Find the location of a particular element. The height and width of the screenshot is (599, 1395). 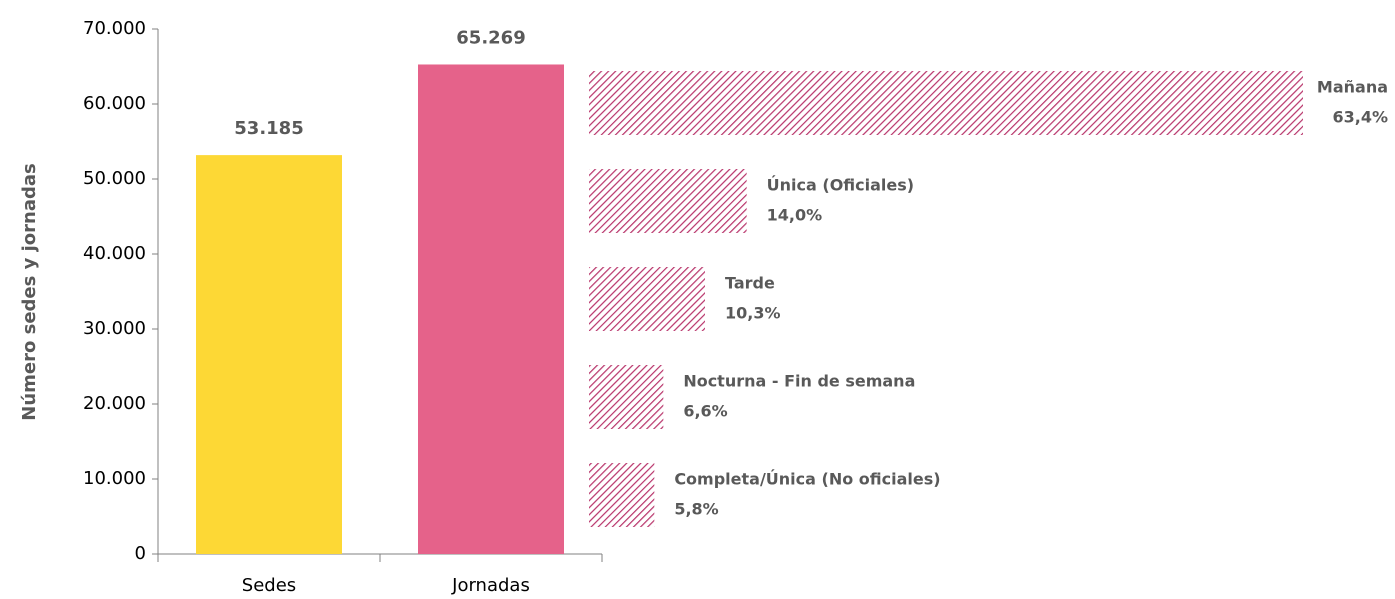

y-tick-label: 10.000 is located at coordinates (114, 478).